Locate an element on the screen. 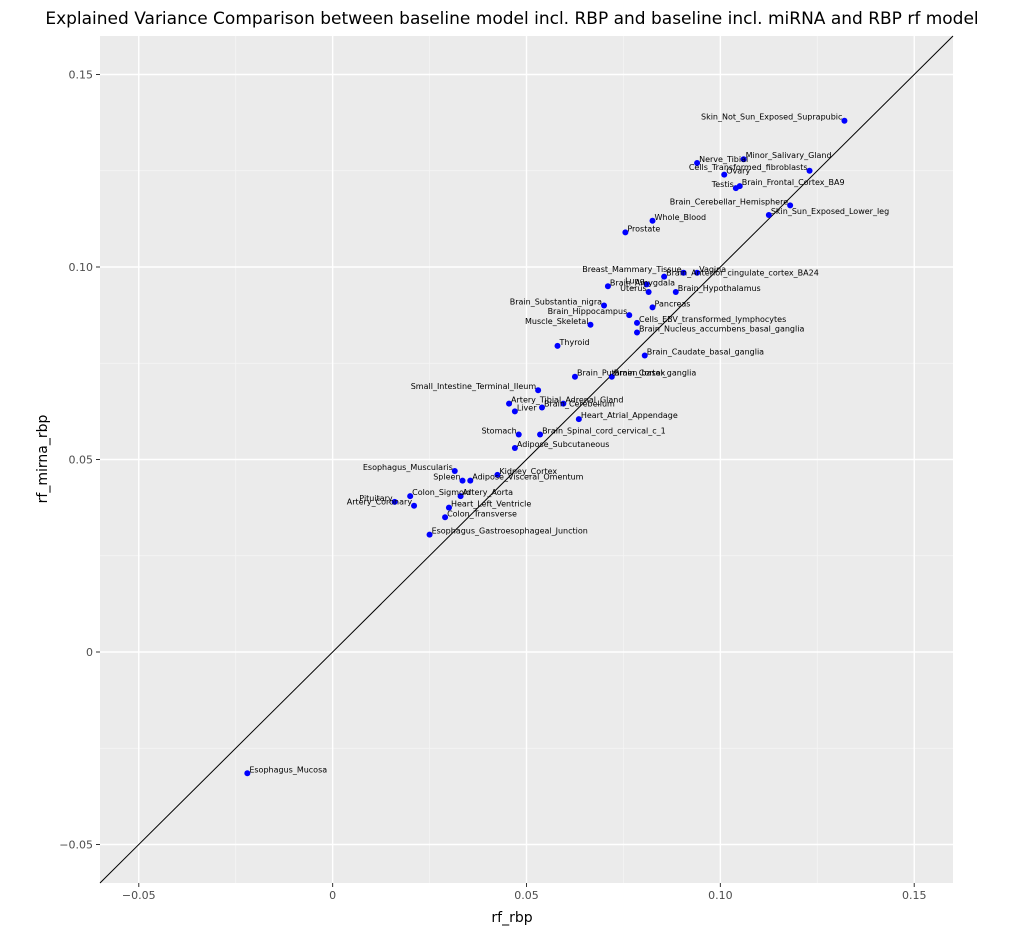 This screenshot has height=935, width=1025. point-label: Spleen is located at coordinates (446, 477).